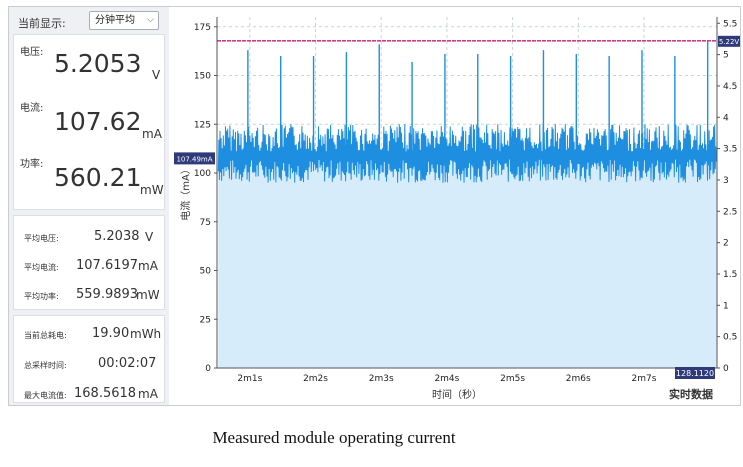  Describe the element at coordinates (691, 394) in the screenshot. I see `realtime-data-label: 实时数据` at that location.